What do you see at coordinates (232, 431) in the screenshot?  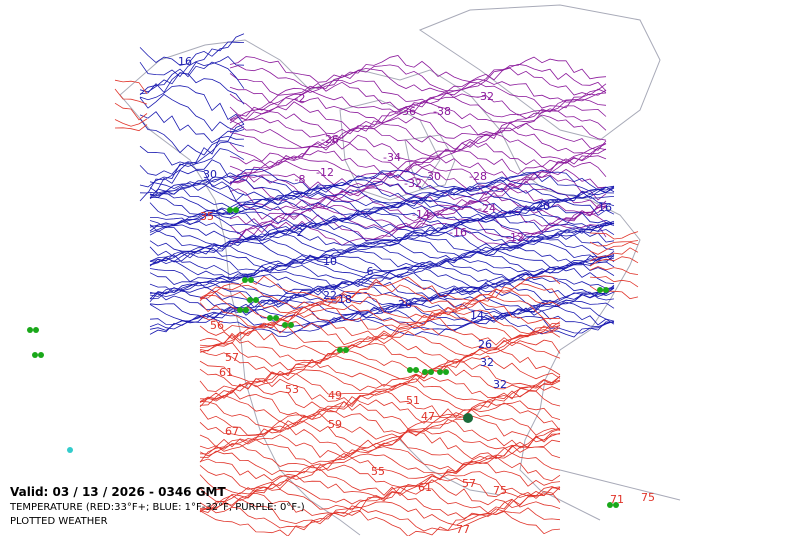 I see `contour-label: 67` at bounding box center [232, 431].